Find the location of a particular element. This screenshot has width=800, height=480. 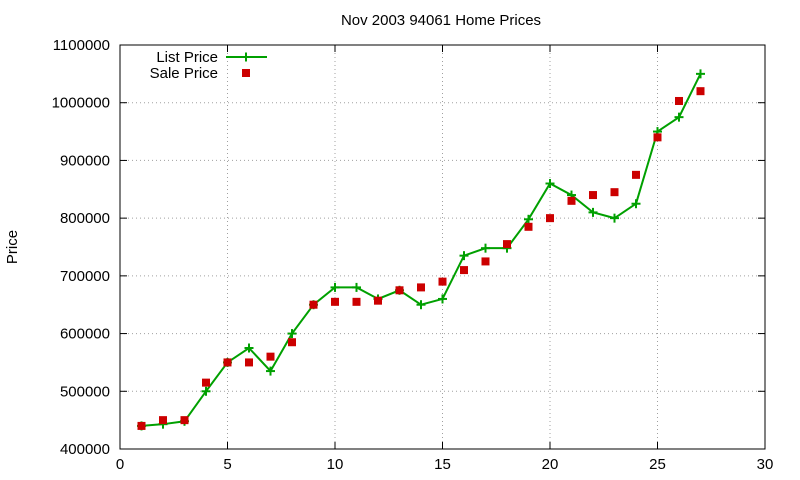

y-tick-label: 700000 is located at coordinates (85, 276).